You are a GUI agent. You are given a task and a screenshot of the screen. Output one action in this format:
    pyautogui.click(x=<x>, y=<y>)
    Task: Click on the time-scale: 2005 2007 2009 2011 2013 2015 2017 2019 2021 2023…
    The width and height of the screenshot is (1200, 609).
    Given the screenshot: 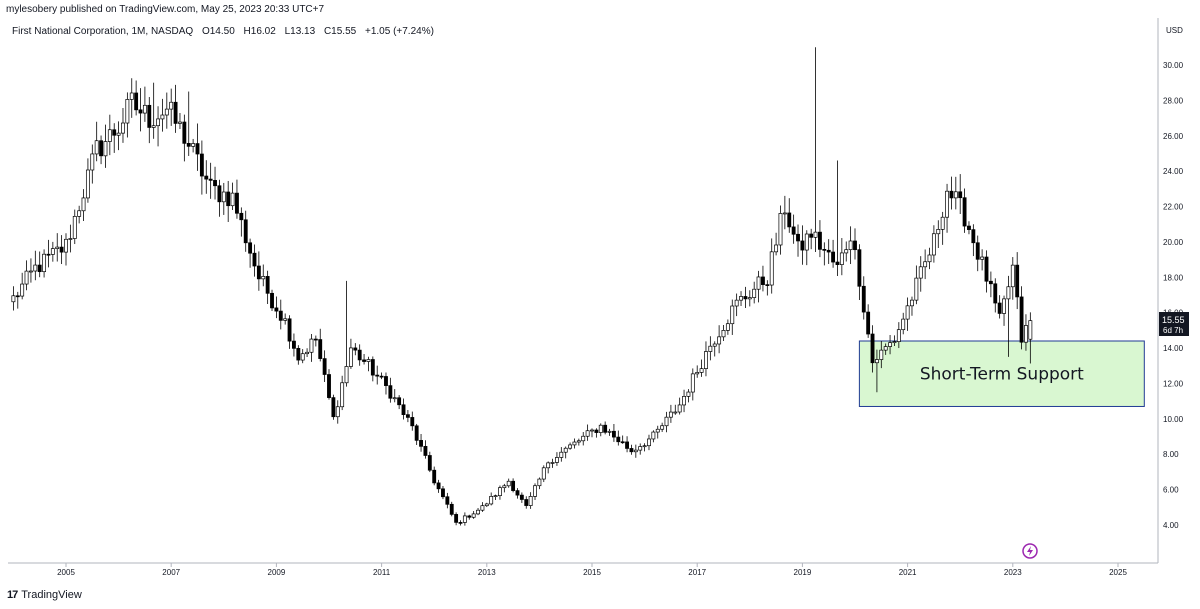 What is the action you would take?
    pyautogui.click(x=592, y=570)
    